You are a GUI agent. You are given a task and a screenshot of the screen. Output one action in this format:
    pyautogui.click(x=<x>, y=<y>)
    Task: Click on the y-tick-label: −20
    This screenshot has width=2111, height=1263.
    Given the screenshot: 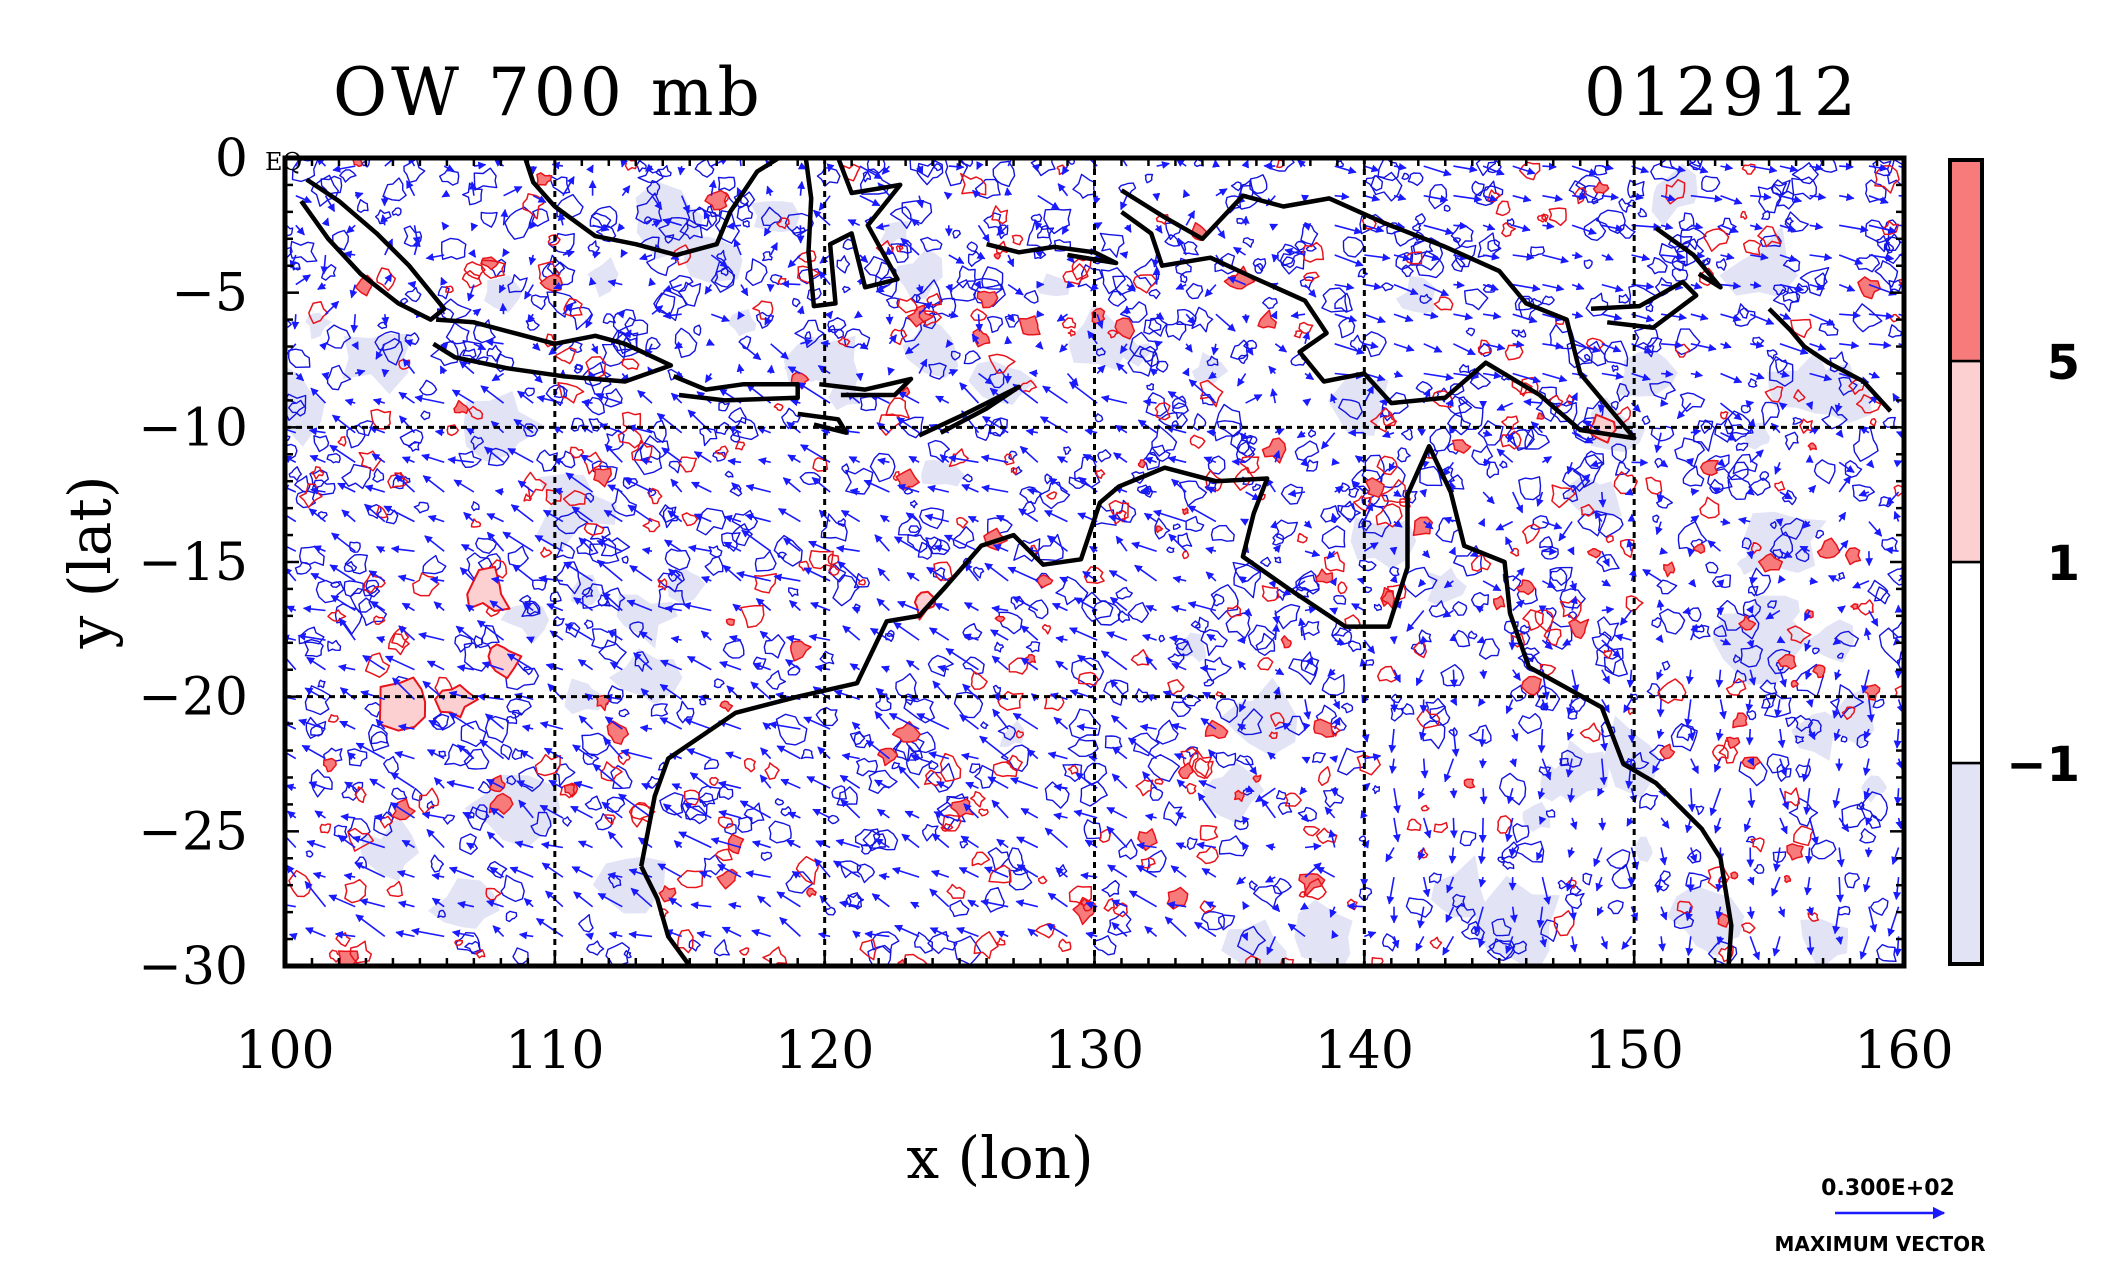 What is the action you would take?
    pyautogui.click(x=193, y=698)
    